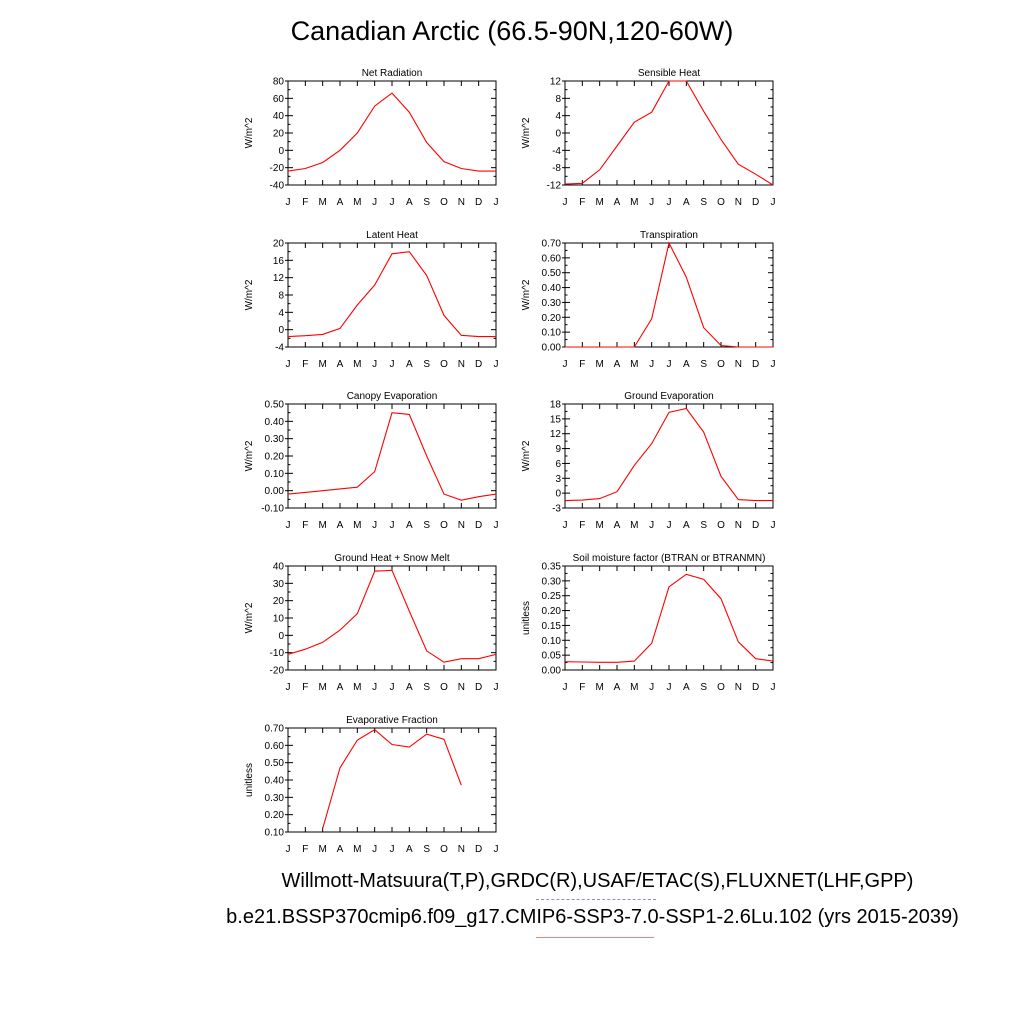 The image size is (1024, 1024). Describe the element at coordinates (249, 780) in the screenshot. I see `y-axis-label: unitless` at that location.